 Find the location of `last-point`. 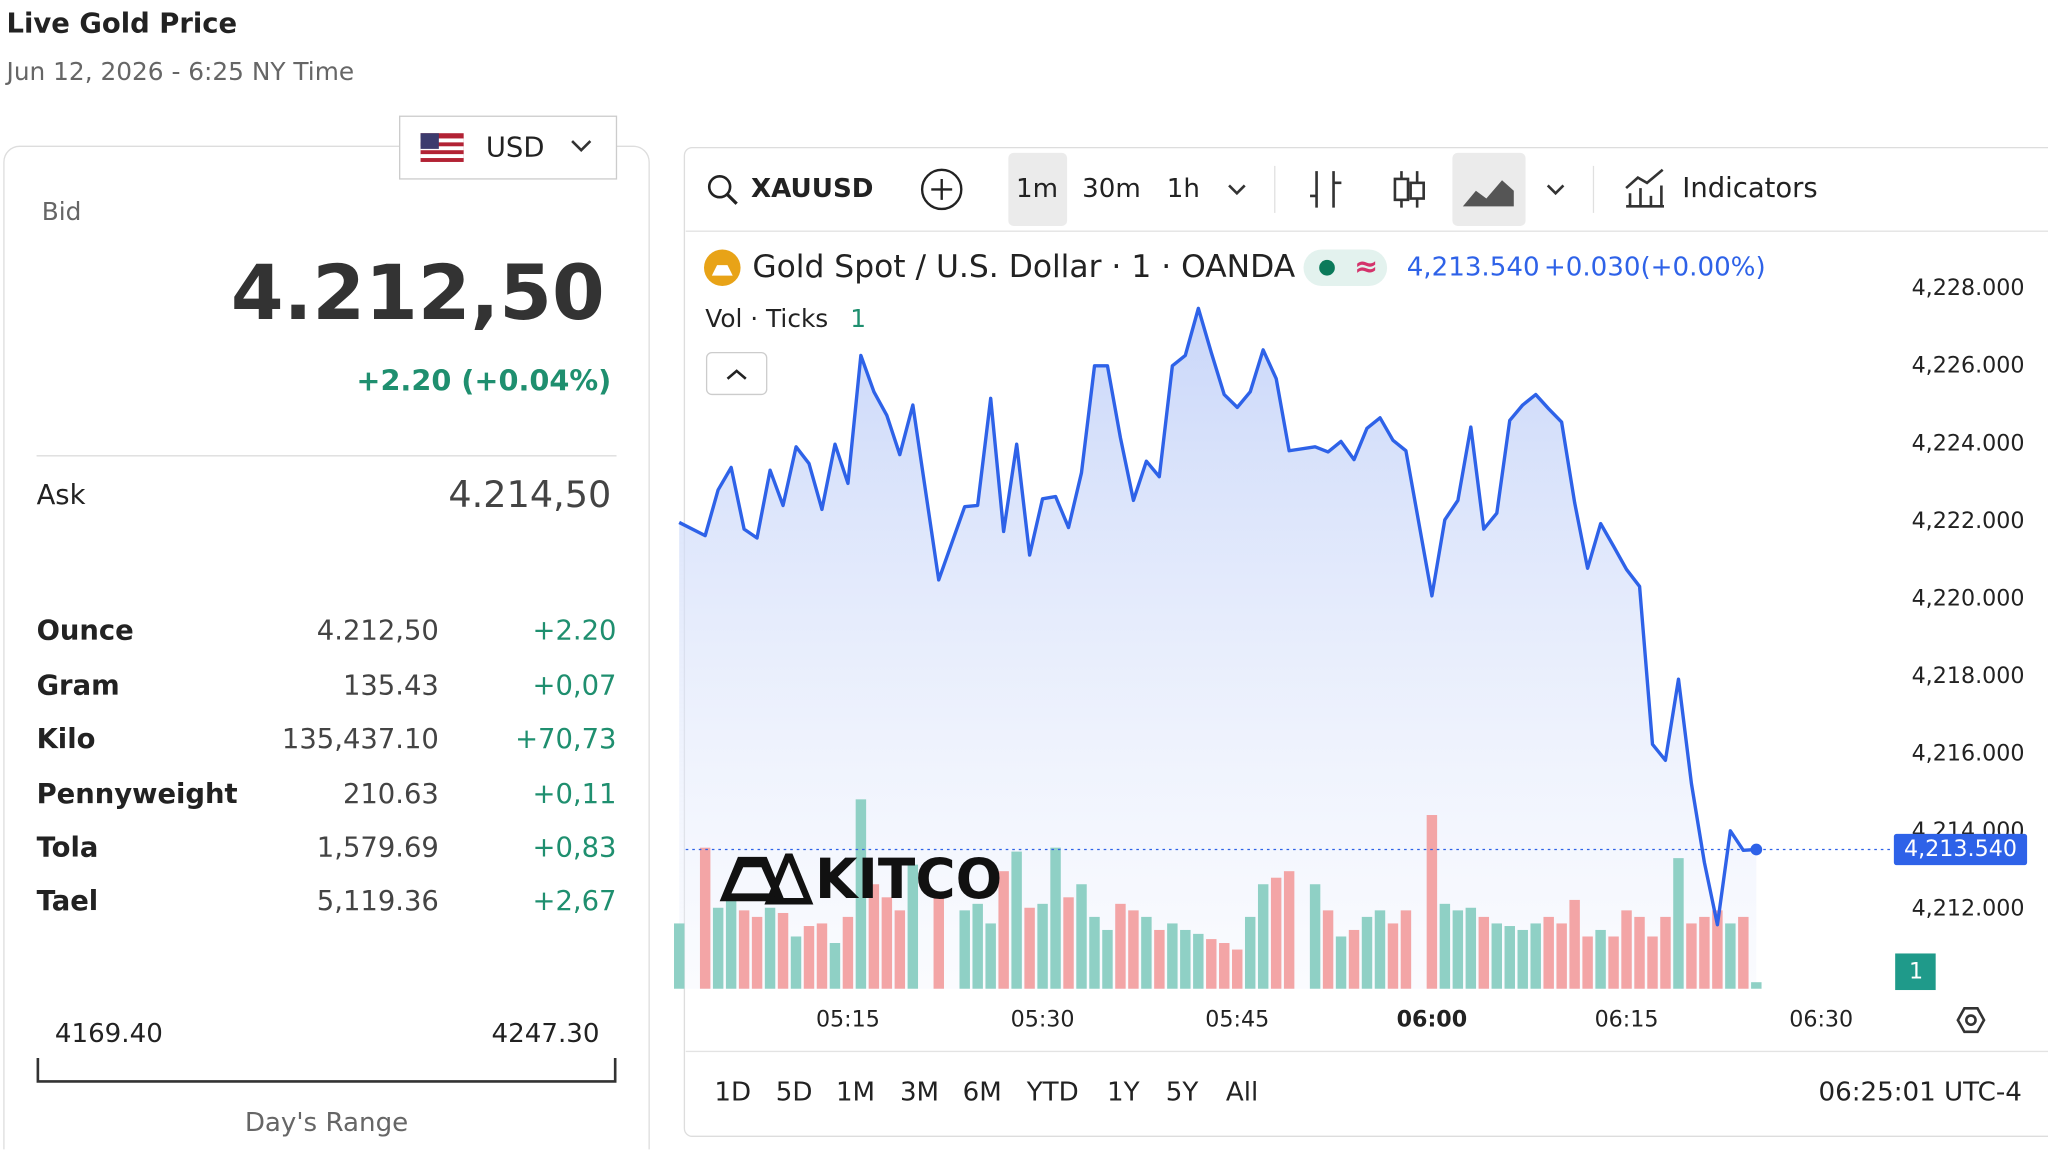

last-point is located at coordinates (1756, 849).